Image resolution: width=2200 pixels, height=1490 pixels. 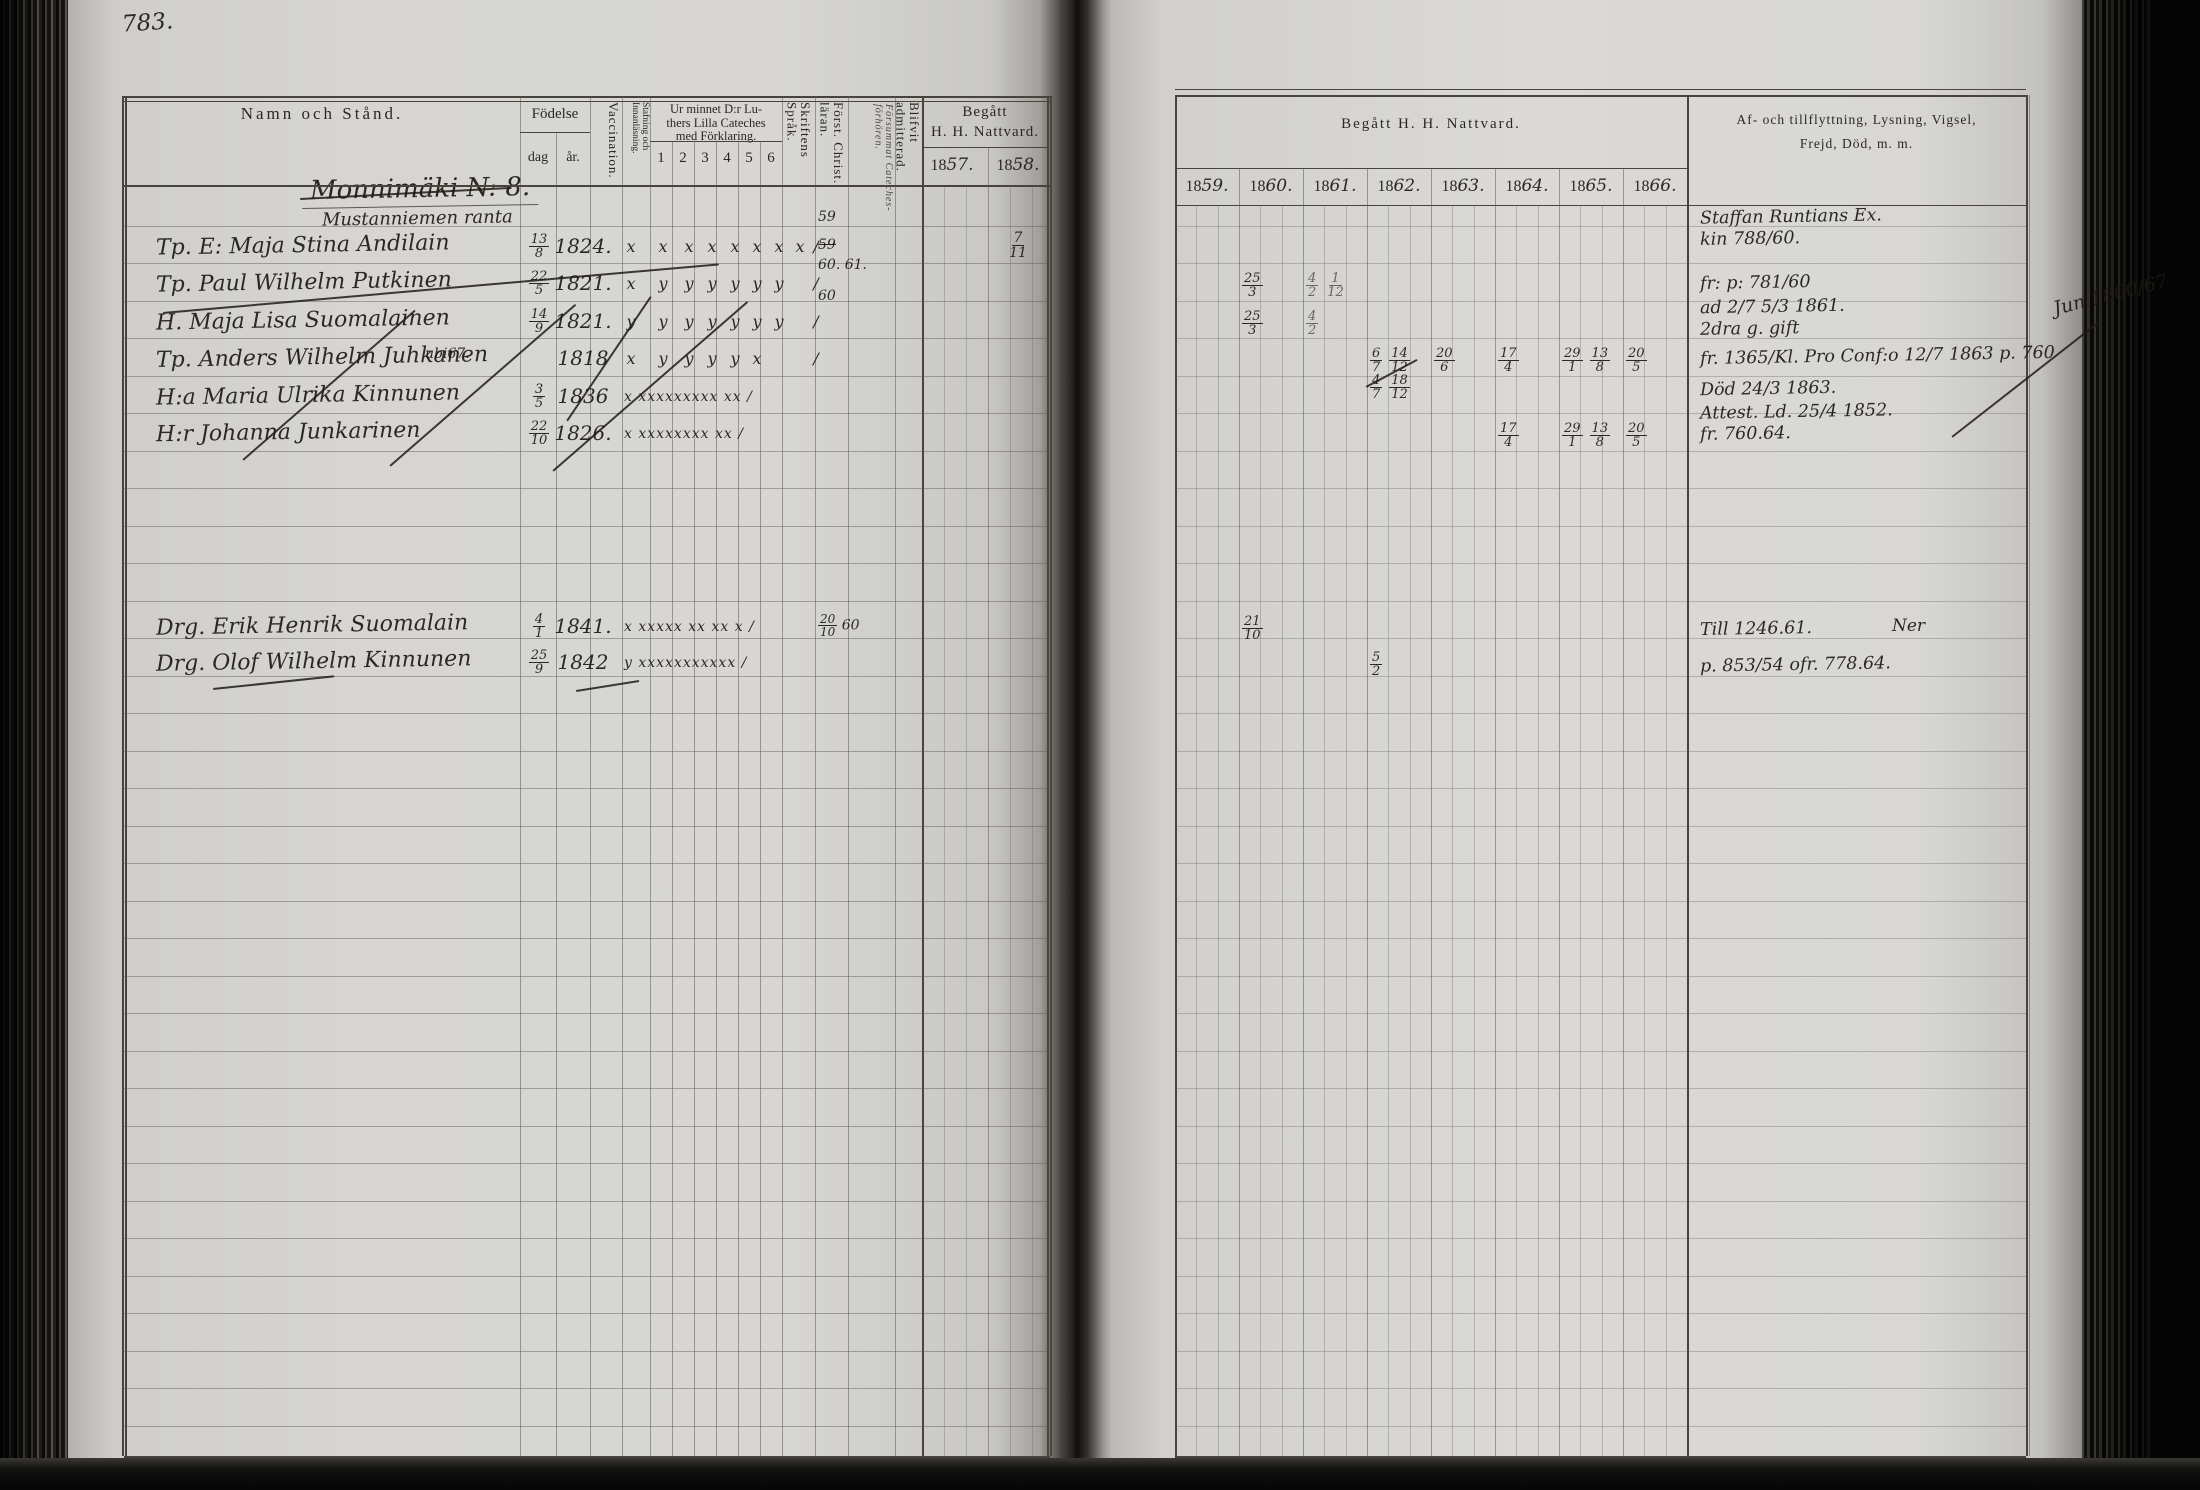 I want to click on nattvard-1858-note: 7 11, so click(x=1018, y=245).